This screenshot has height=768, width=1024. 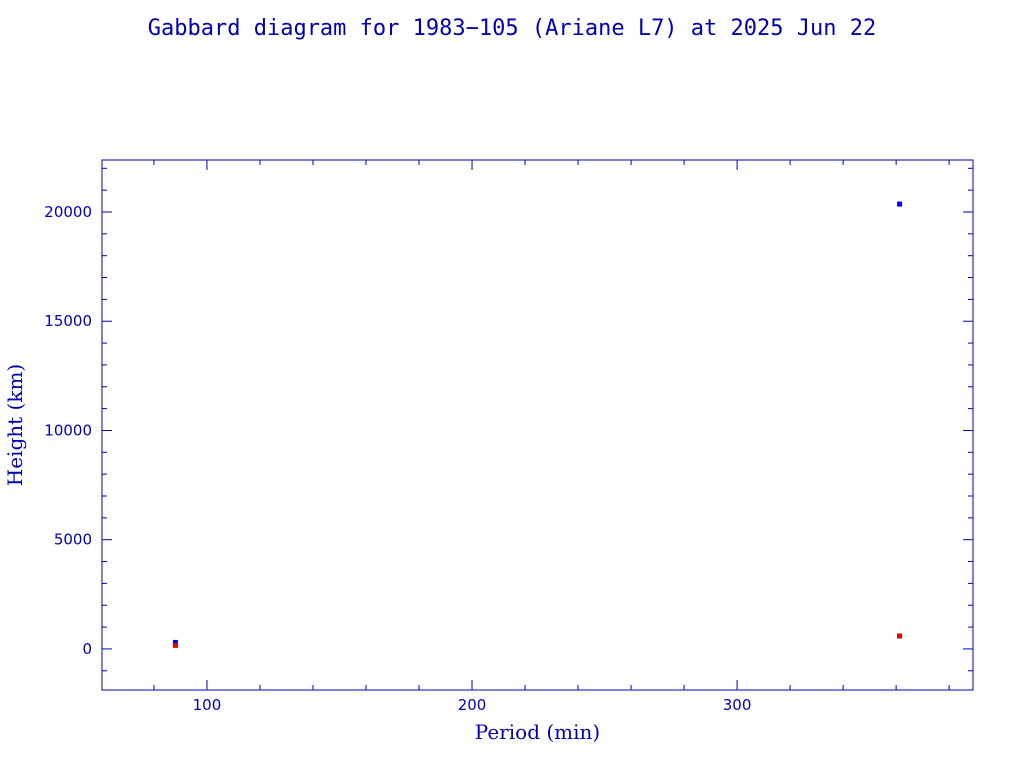 I want to click on x-tick-label: 300, so click(x=737, y=705).